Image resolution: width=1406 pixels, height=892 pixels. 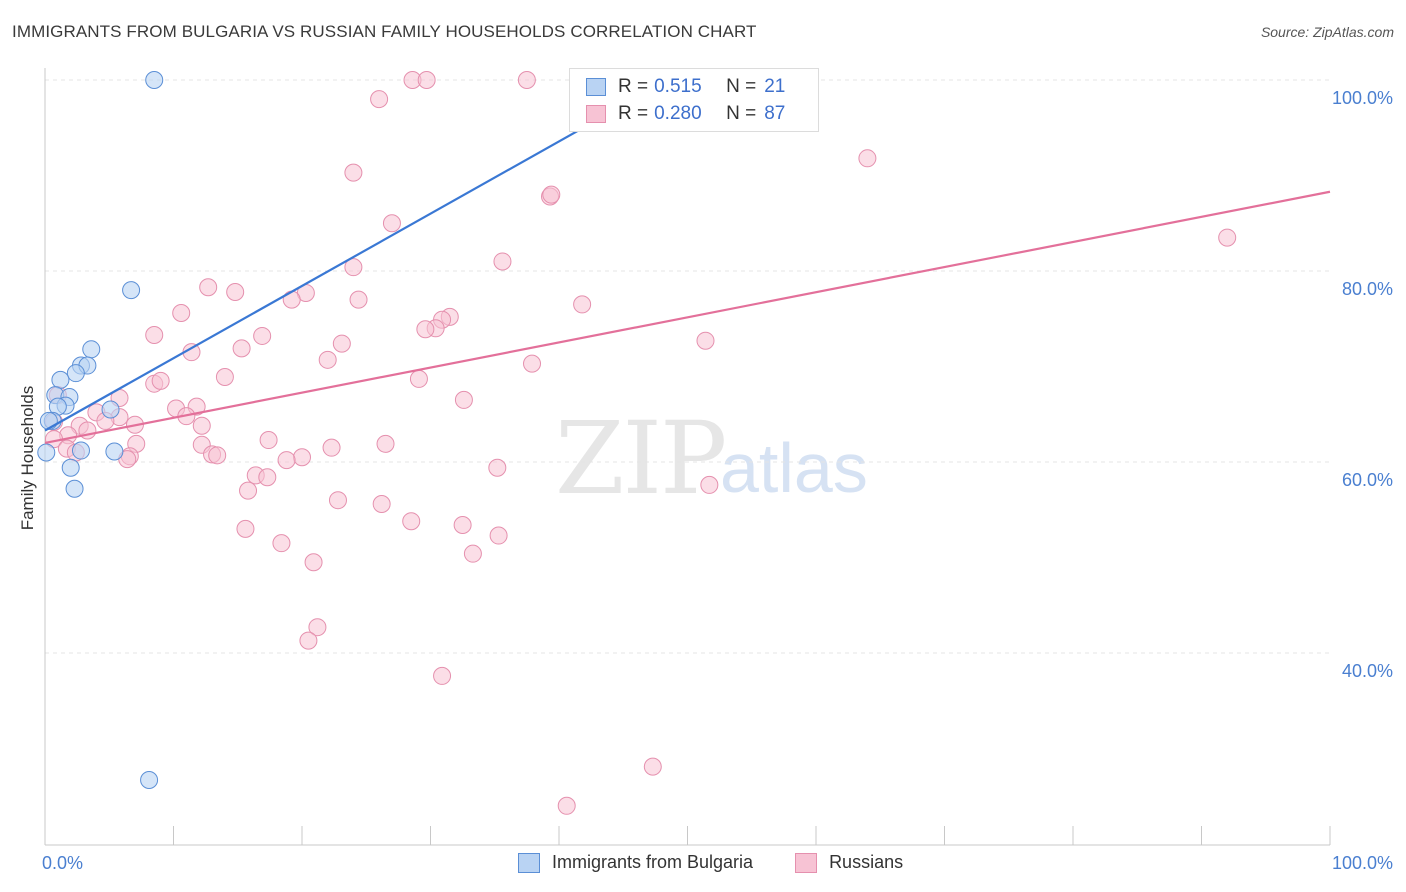 I want to click on legend-label-russians: Russians, so click(x=866, y=862).